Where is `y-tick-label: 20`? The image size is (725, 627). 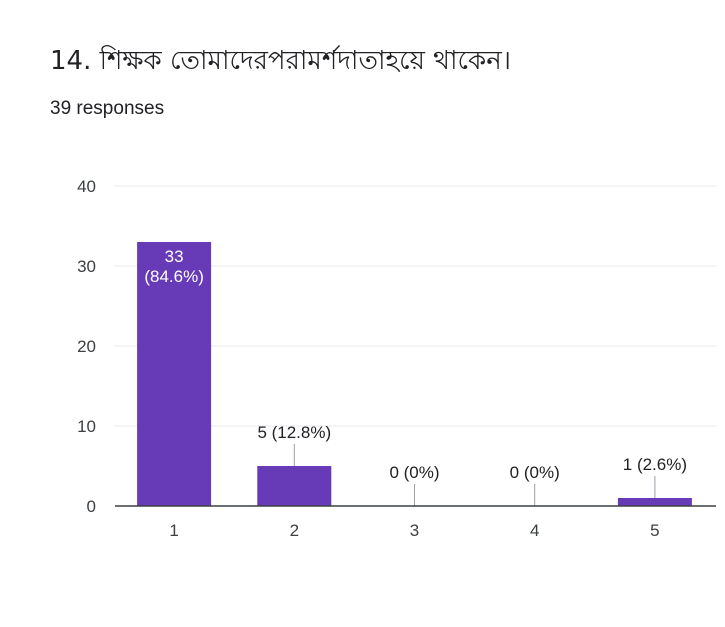
y-tick-label: 20 is located at coordinates (86, 346).